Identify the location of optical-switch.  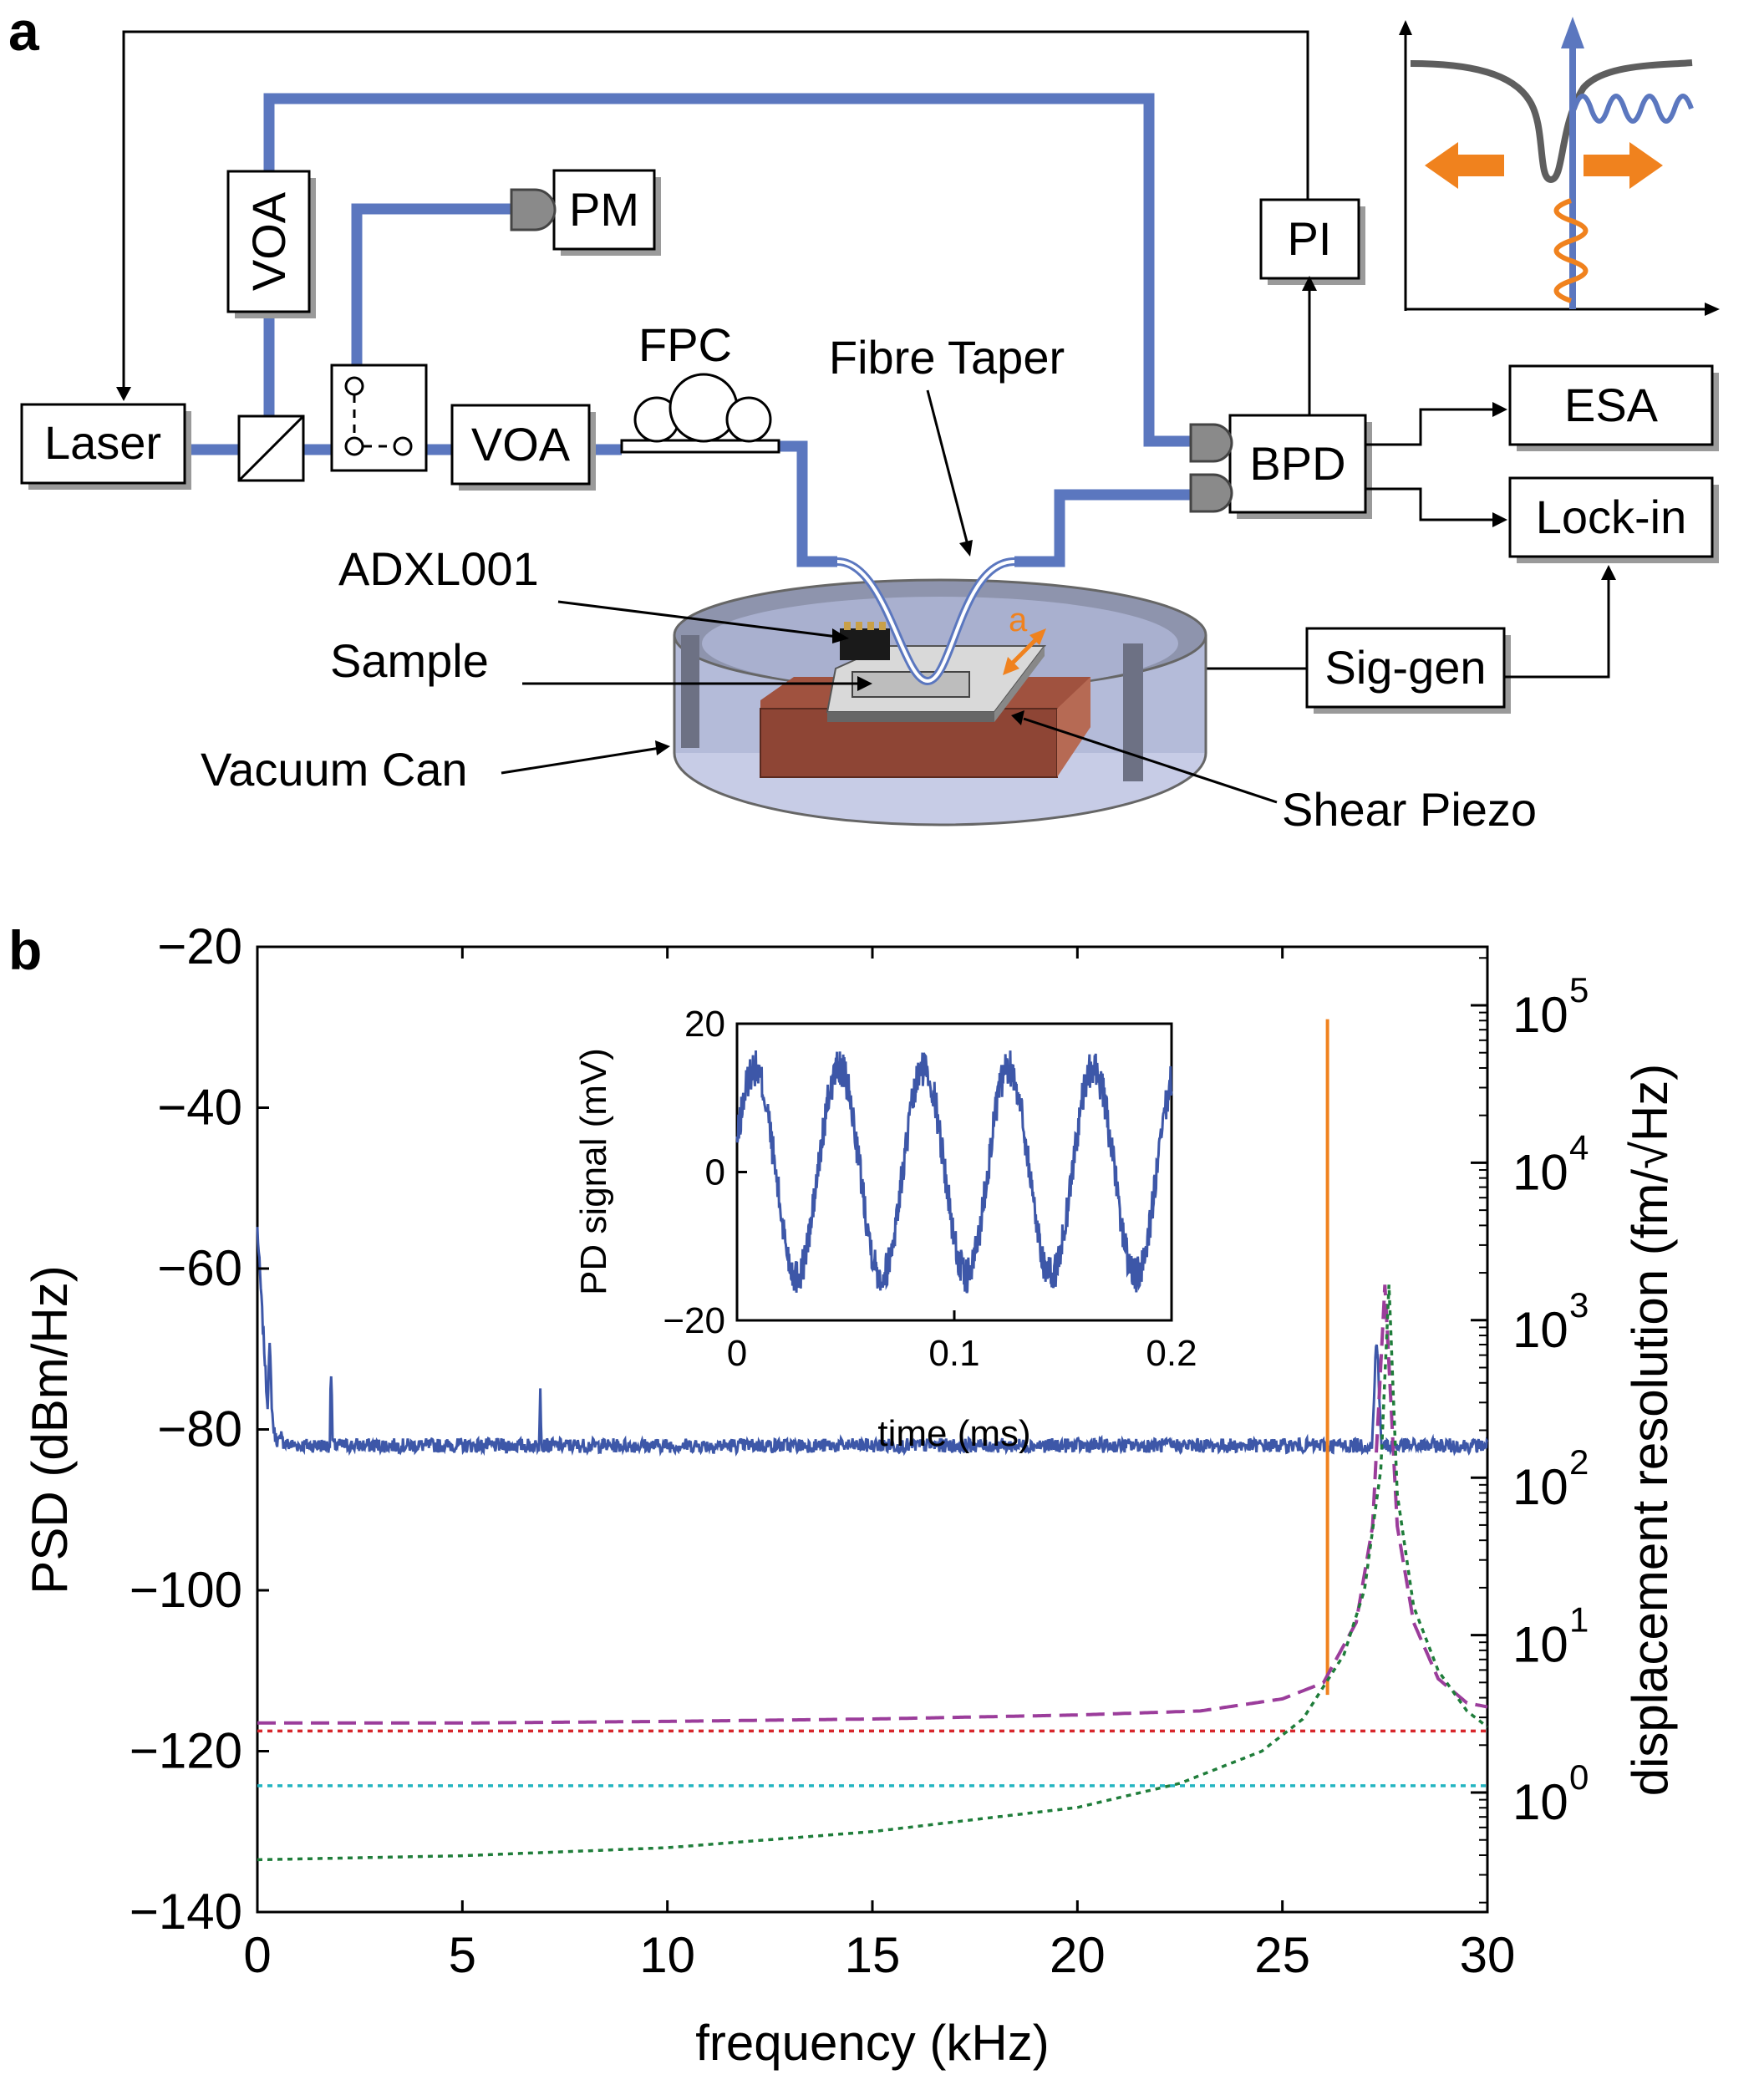
(379, 418).